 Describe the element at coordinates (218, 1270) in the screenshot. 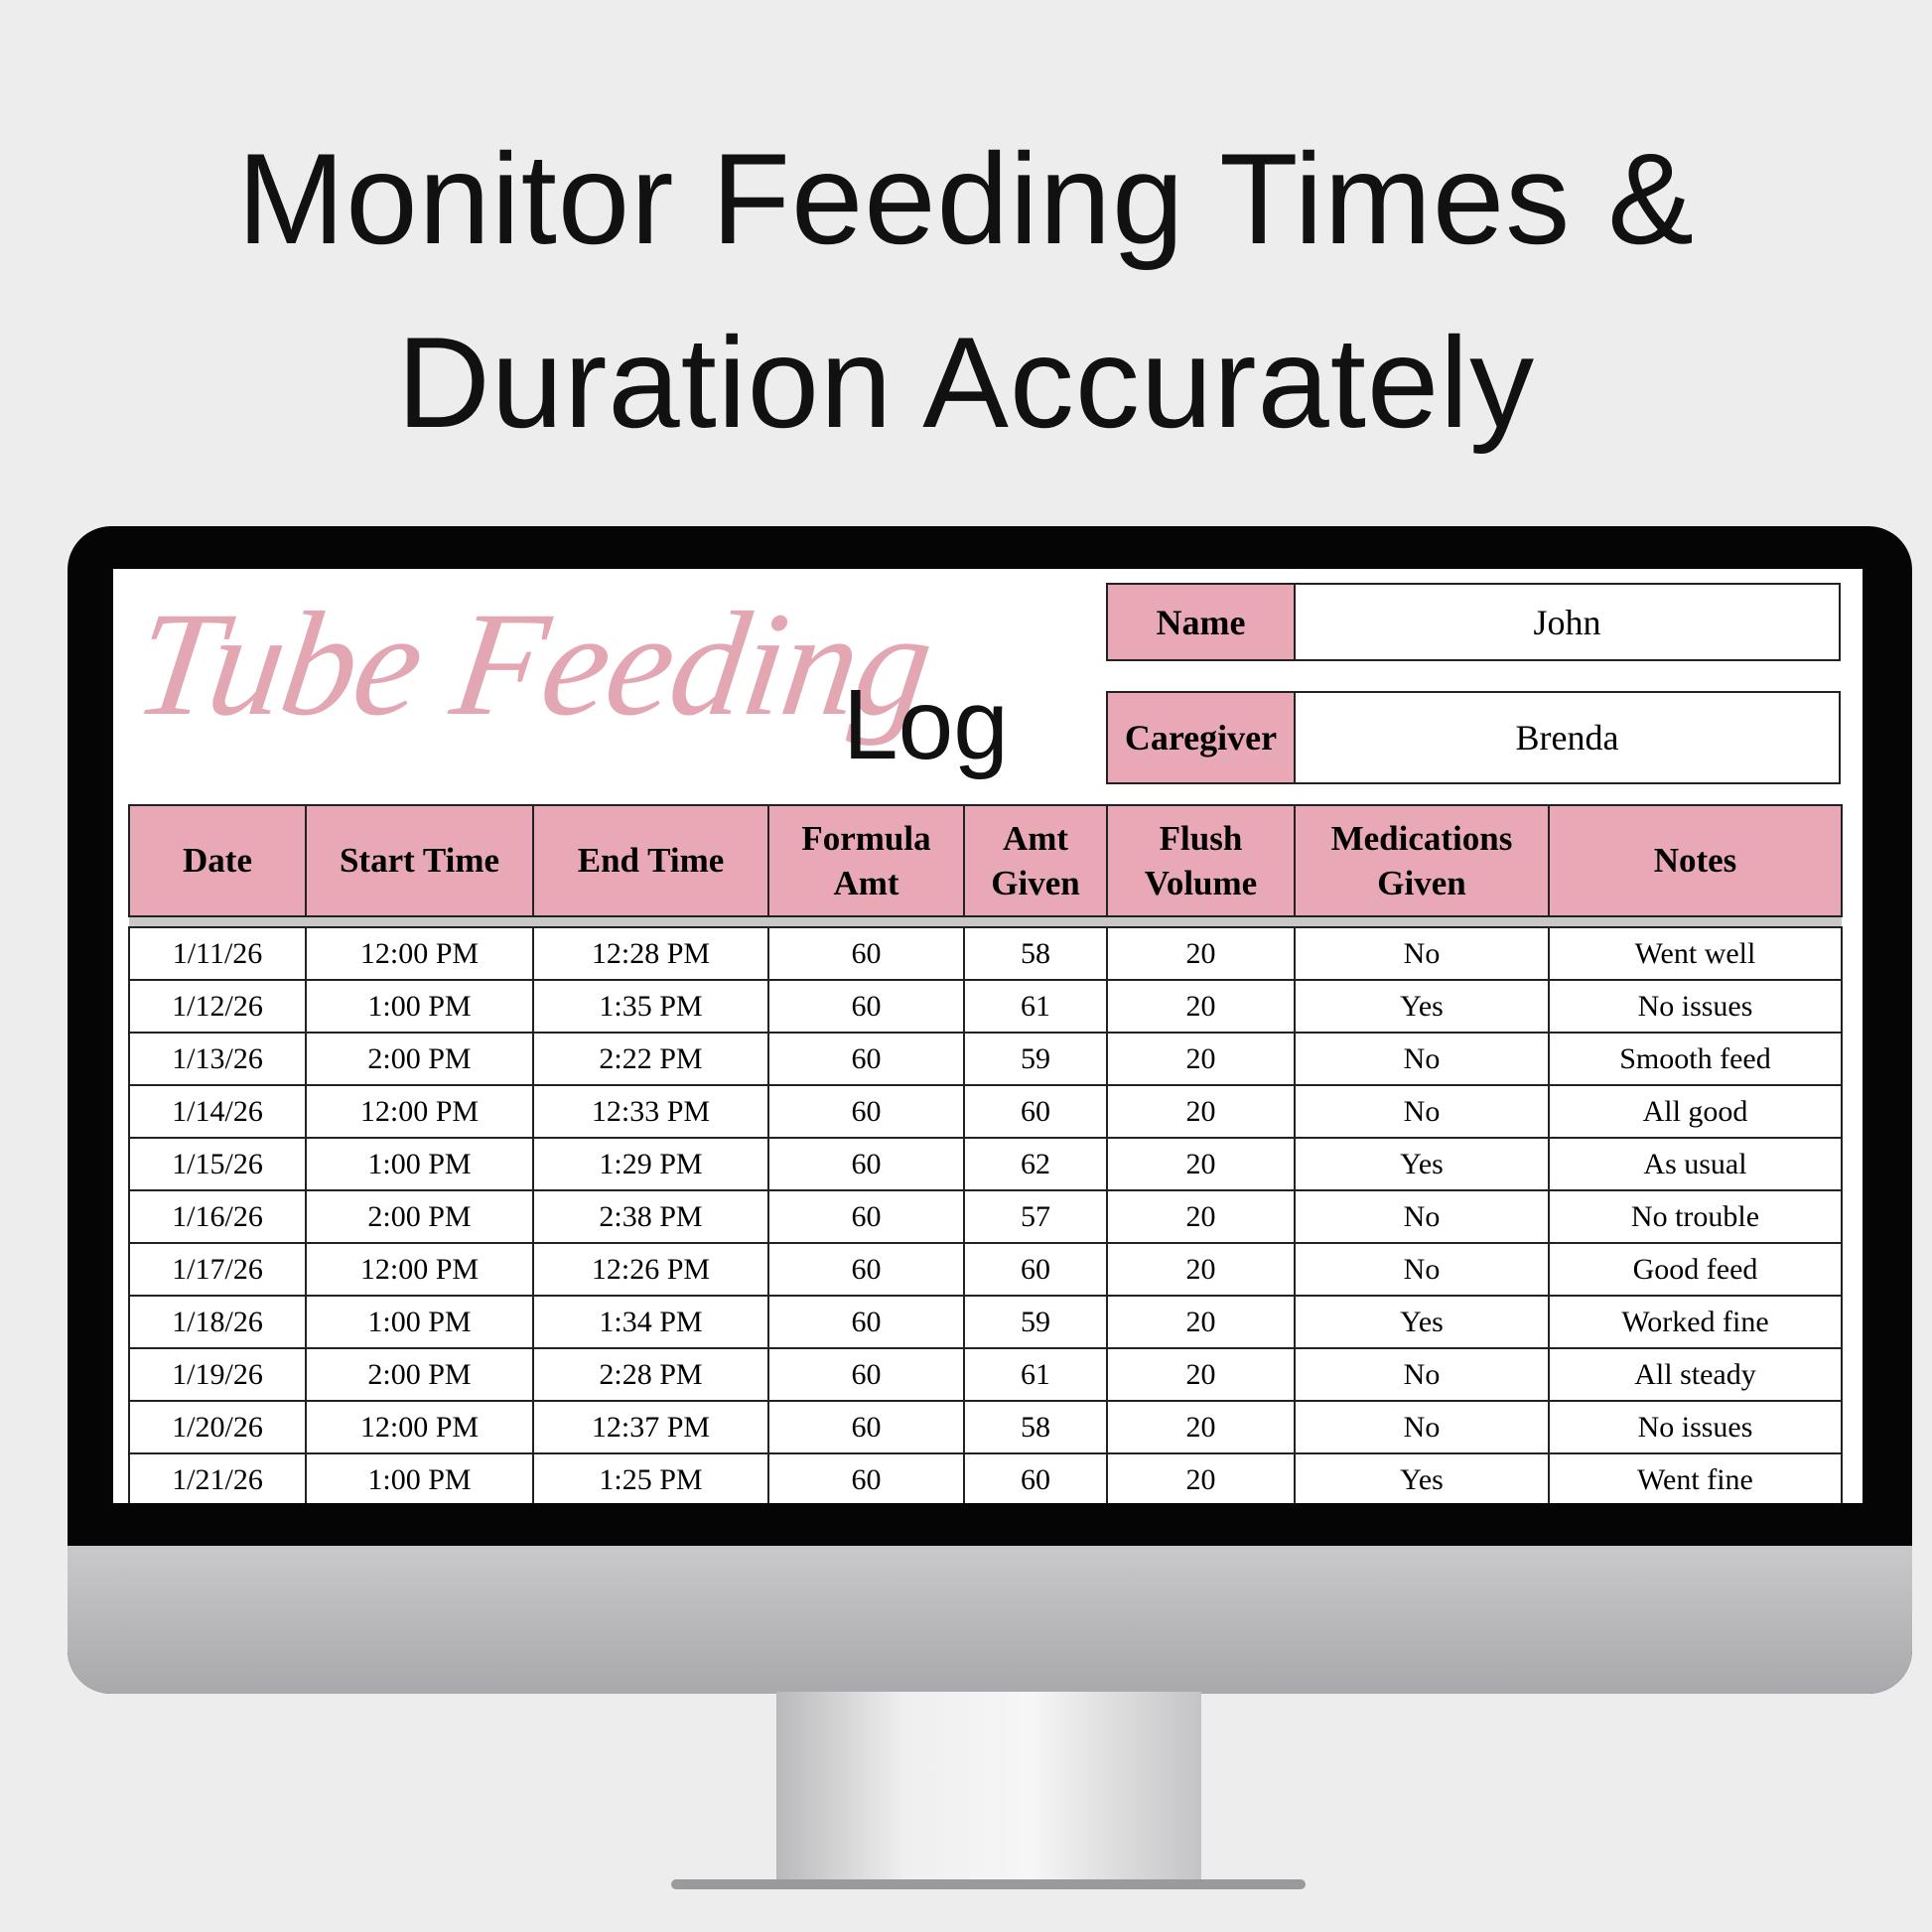

I see `table-cell: 1/17/26` at that location.